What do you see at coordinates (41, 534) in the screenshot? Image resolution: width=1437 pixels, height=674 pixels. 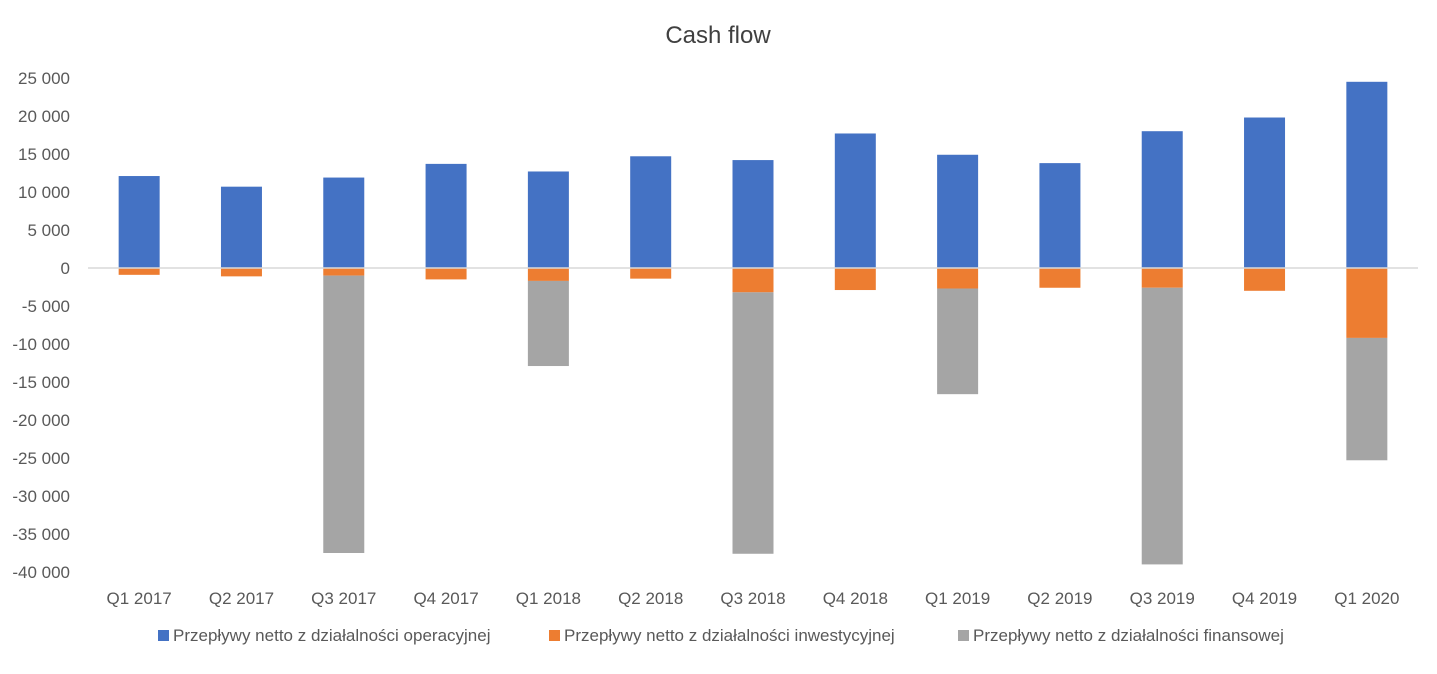 I see `y-tick-label: -35 000` at bounding box center [41, 534].